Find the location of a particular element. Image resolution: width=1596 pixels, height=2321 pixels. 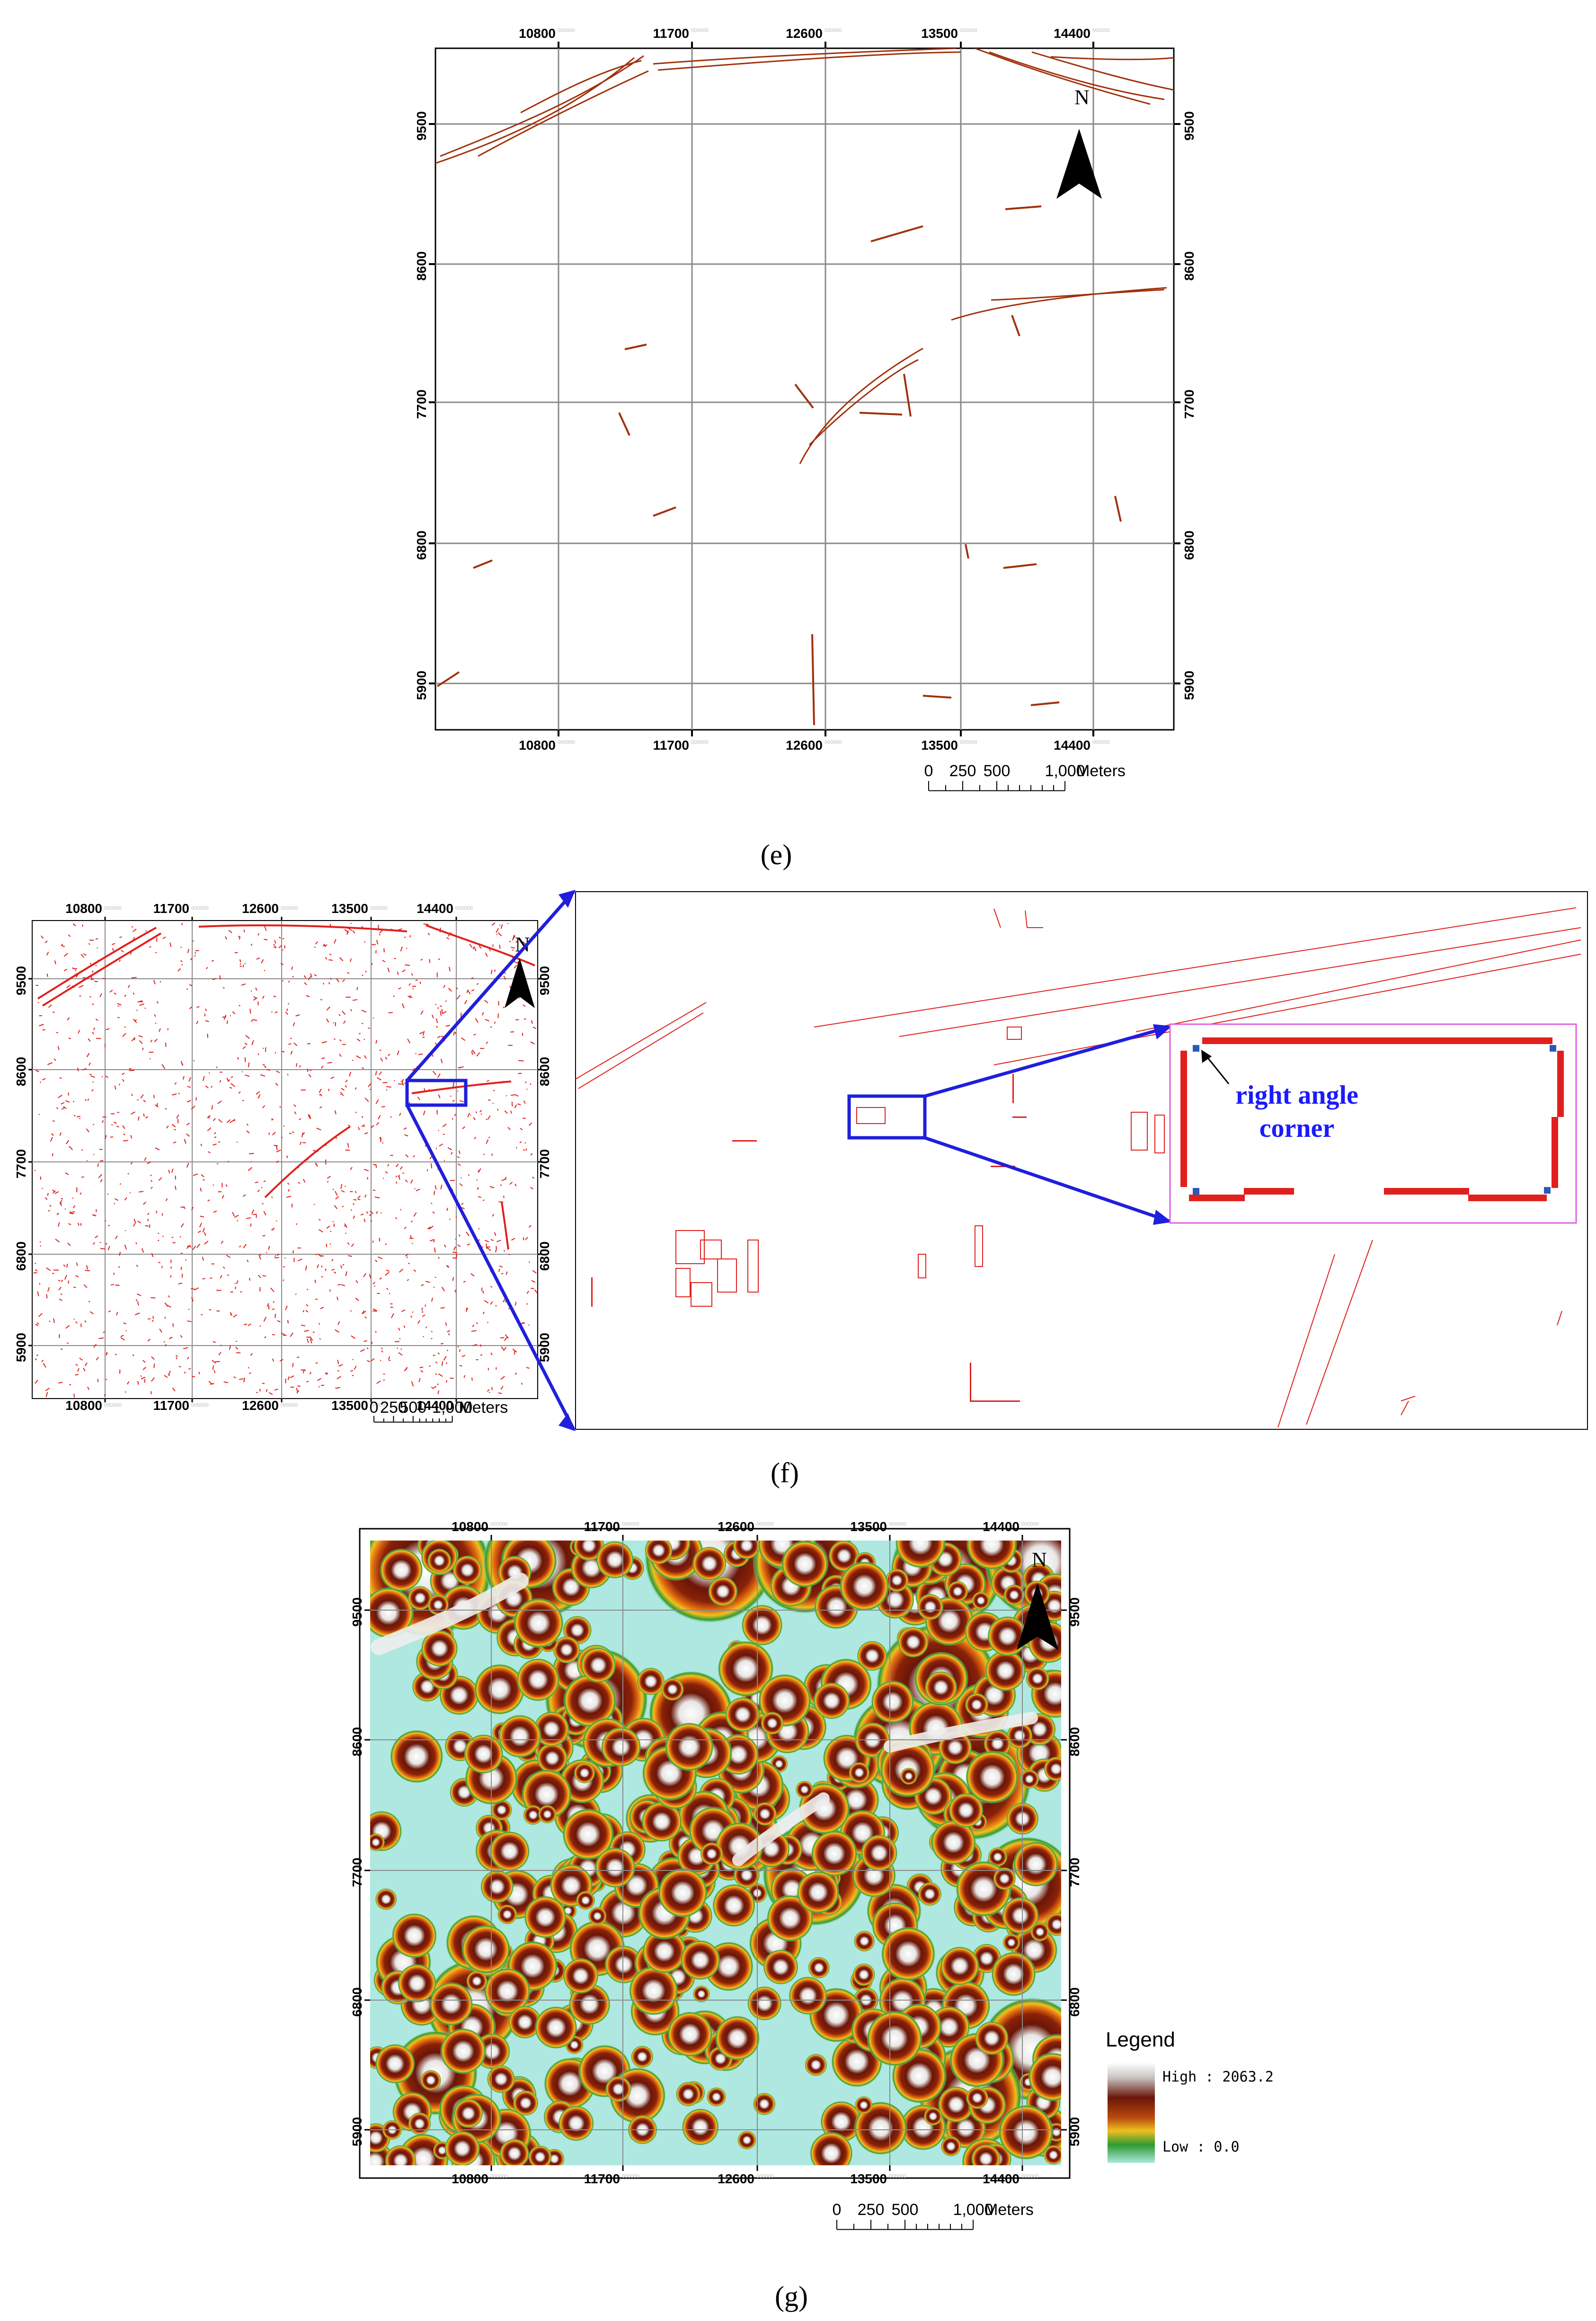

zoom-box is located at coordinates (436, 1093).